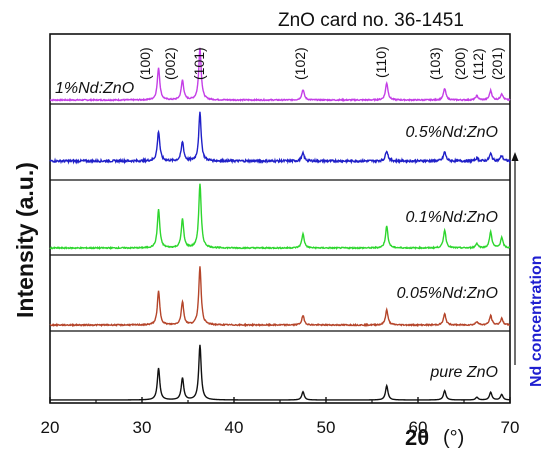 This screenshot has height=458, width=550. Describe the element at coordinates (300, 63) in the screenshot. I see `reflection-label: (102)` at that location.